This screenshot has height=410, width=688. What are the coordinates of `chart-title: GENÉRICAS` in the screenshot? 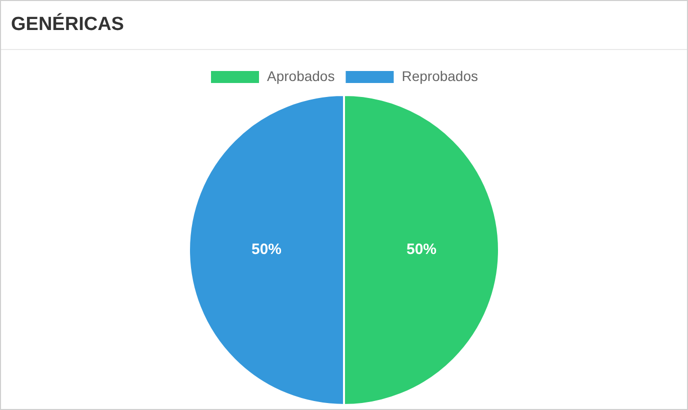 It's located at (67, 25).